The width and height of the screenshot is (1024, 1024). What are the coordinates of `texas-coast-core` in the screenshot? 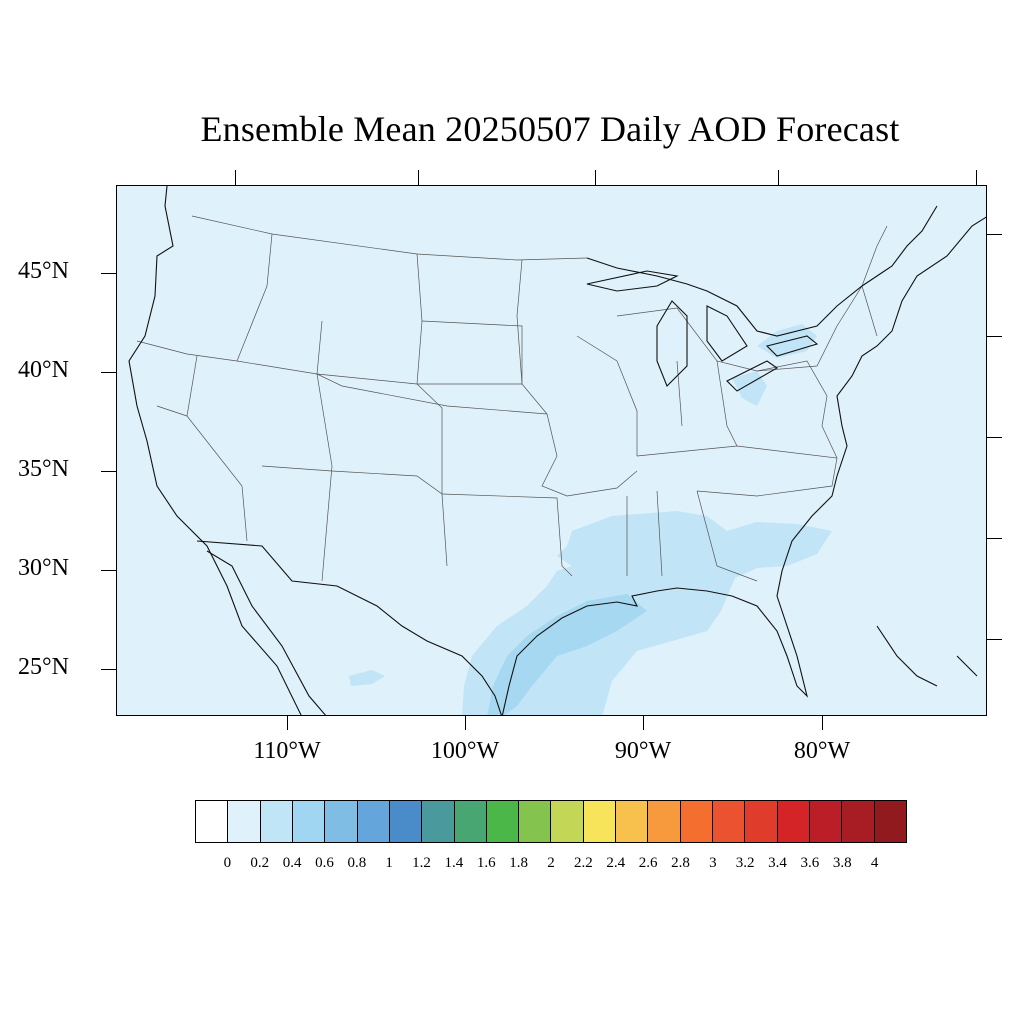 It's located at (567, 654).